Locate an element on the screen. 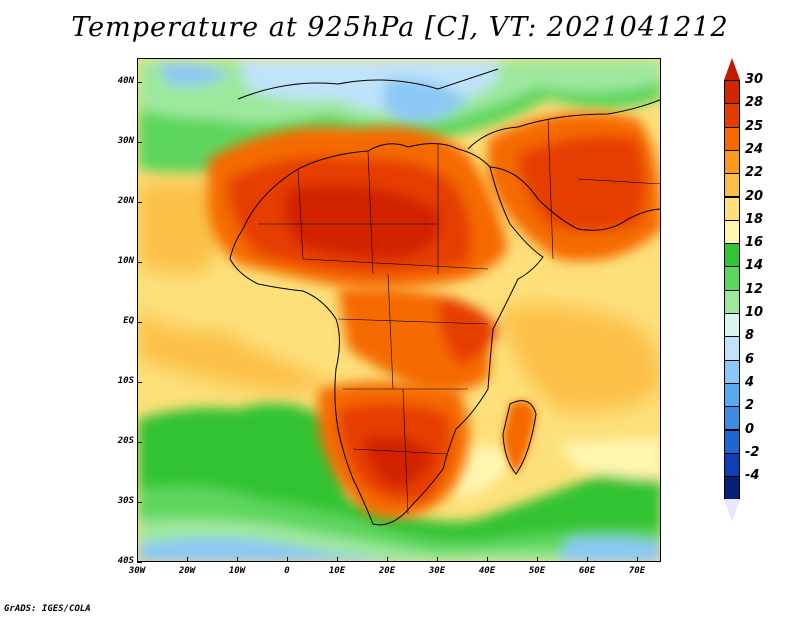 This screenshot has height=618, width=800. colorbar-level-label: 12 is located at coordinates (754, 289).